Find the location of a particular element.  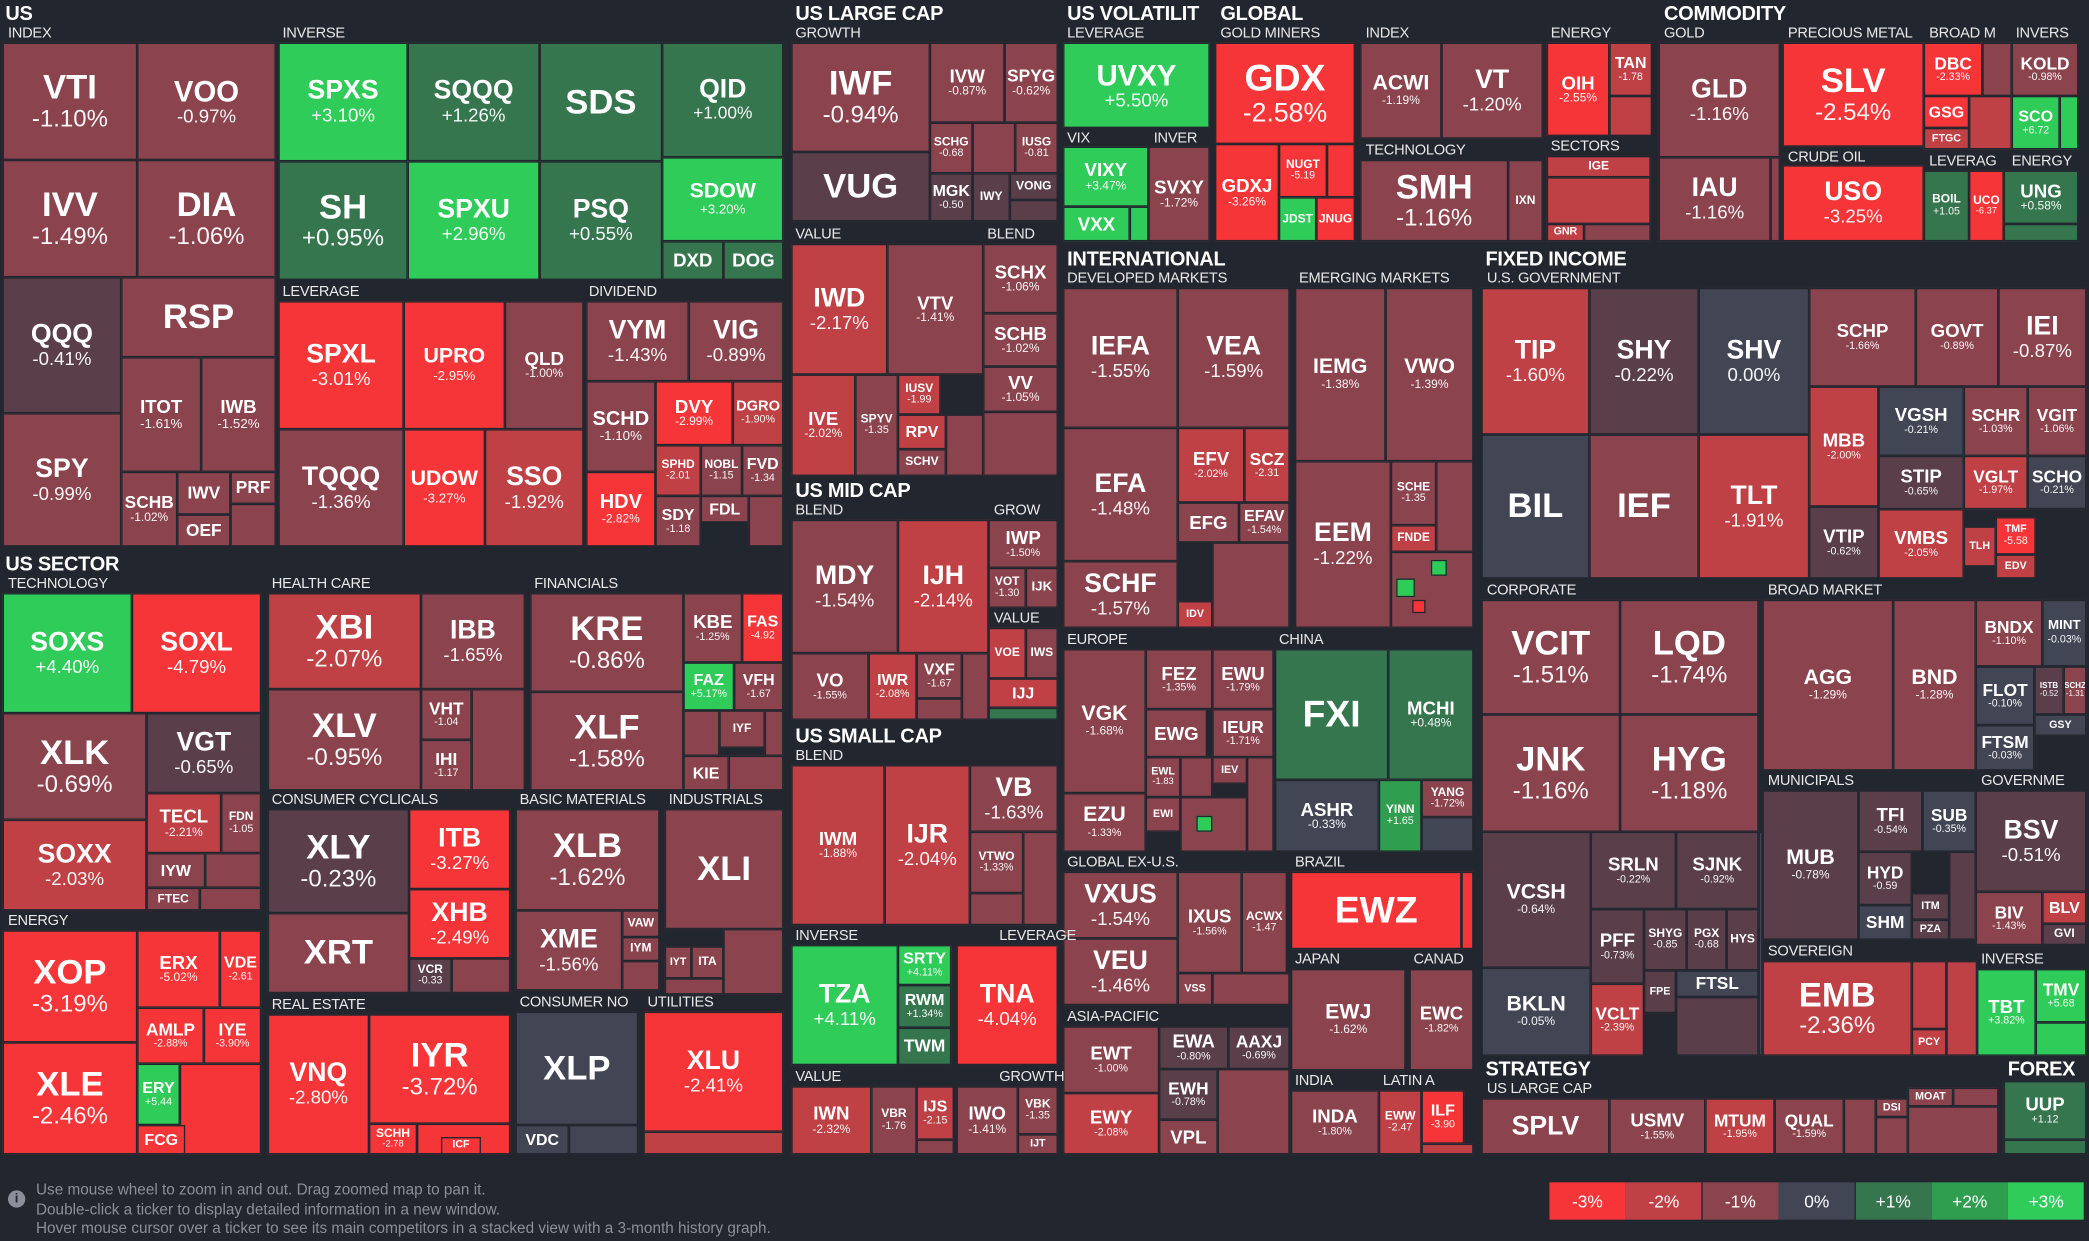

tile-fnde: FNDE is located at coordinates (1413, 538).